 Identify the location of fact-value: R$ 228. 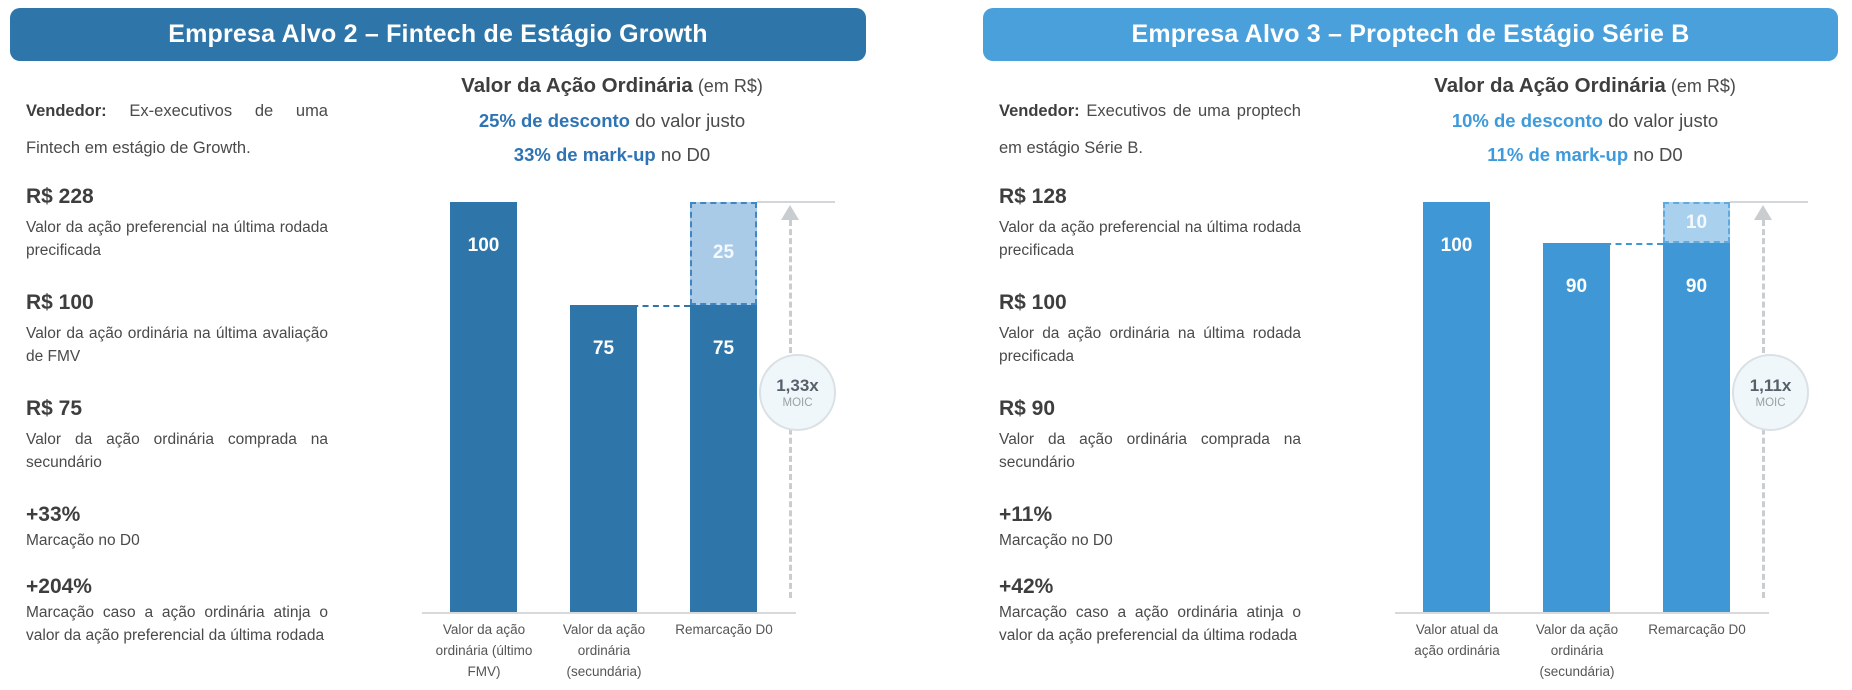
(60, 197).